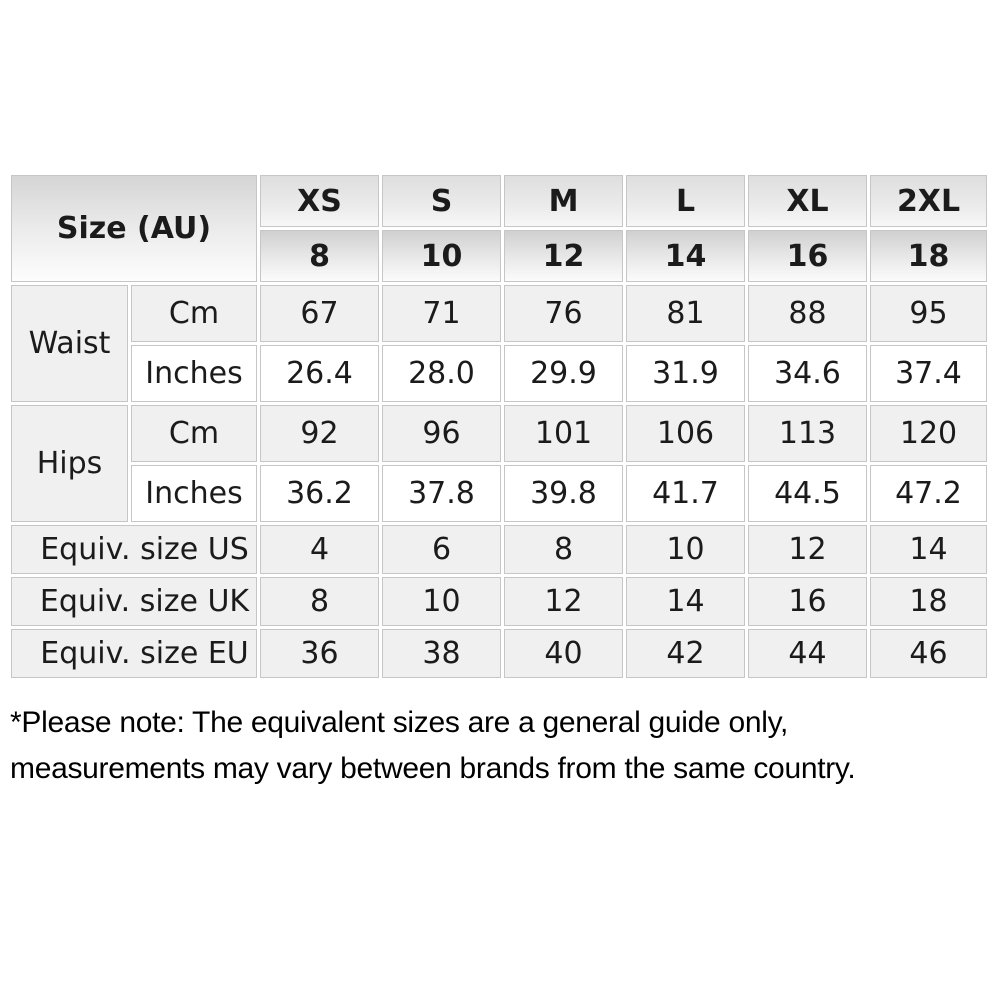 This screenshot has height=1000, width=1000. Describe the element at coordinates (685, 653) in the screenshot. I see `equiv-eu-value: 42` at that location.